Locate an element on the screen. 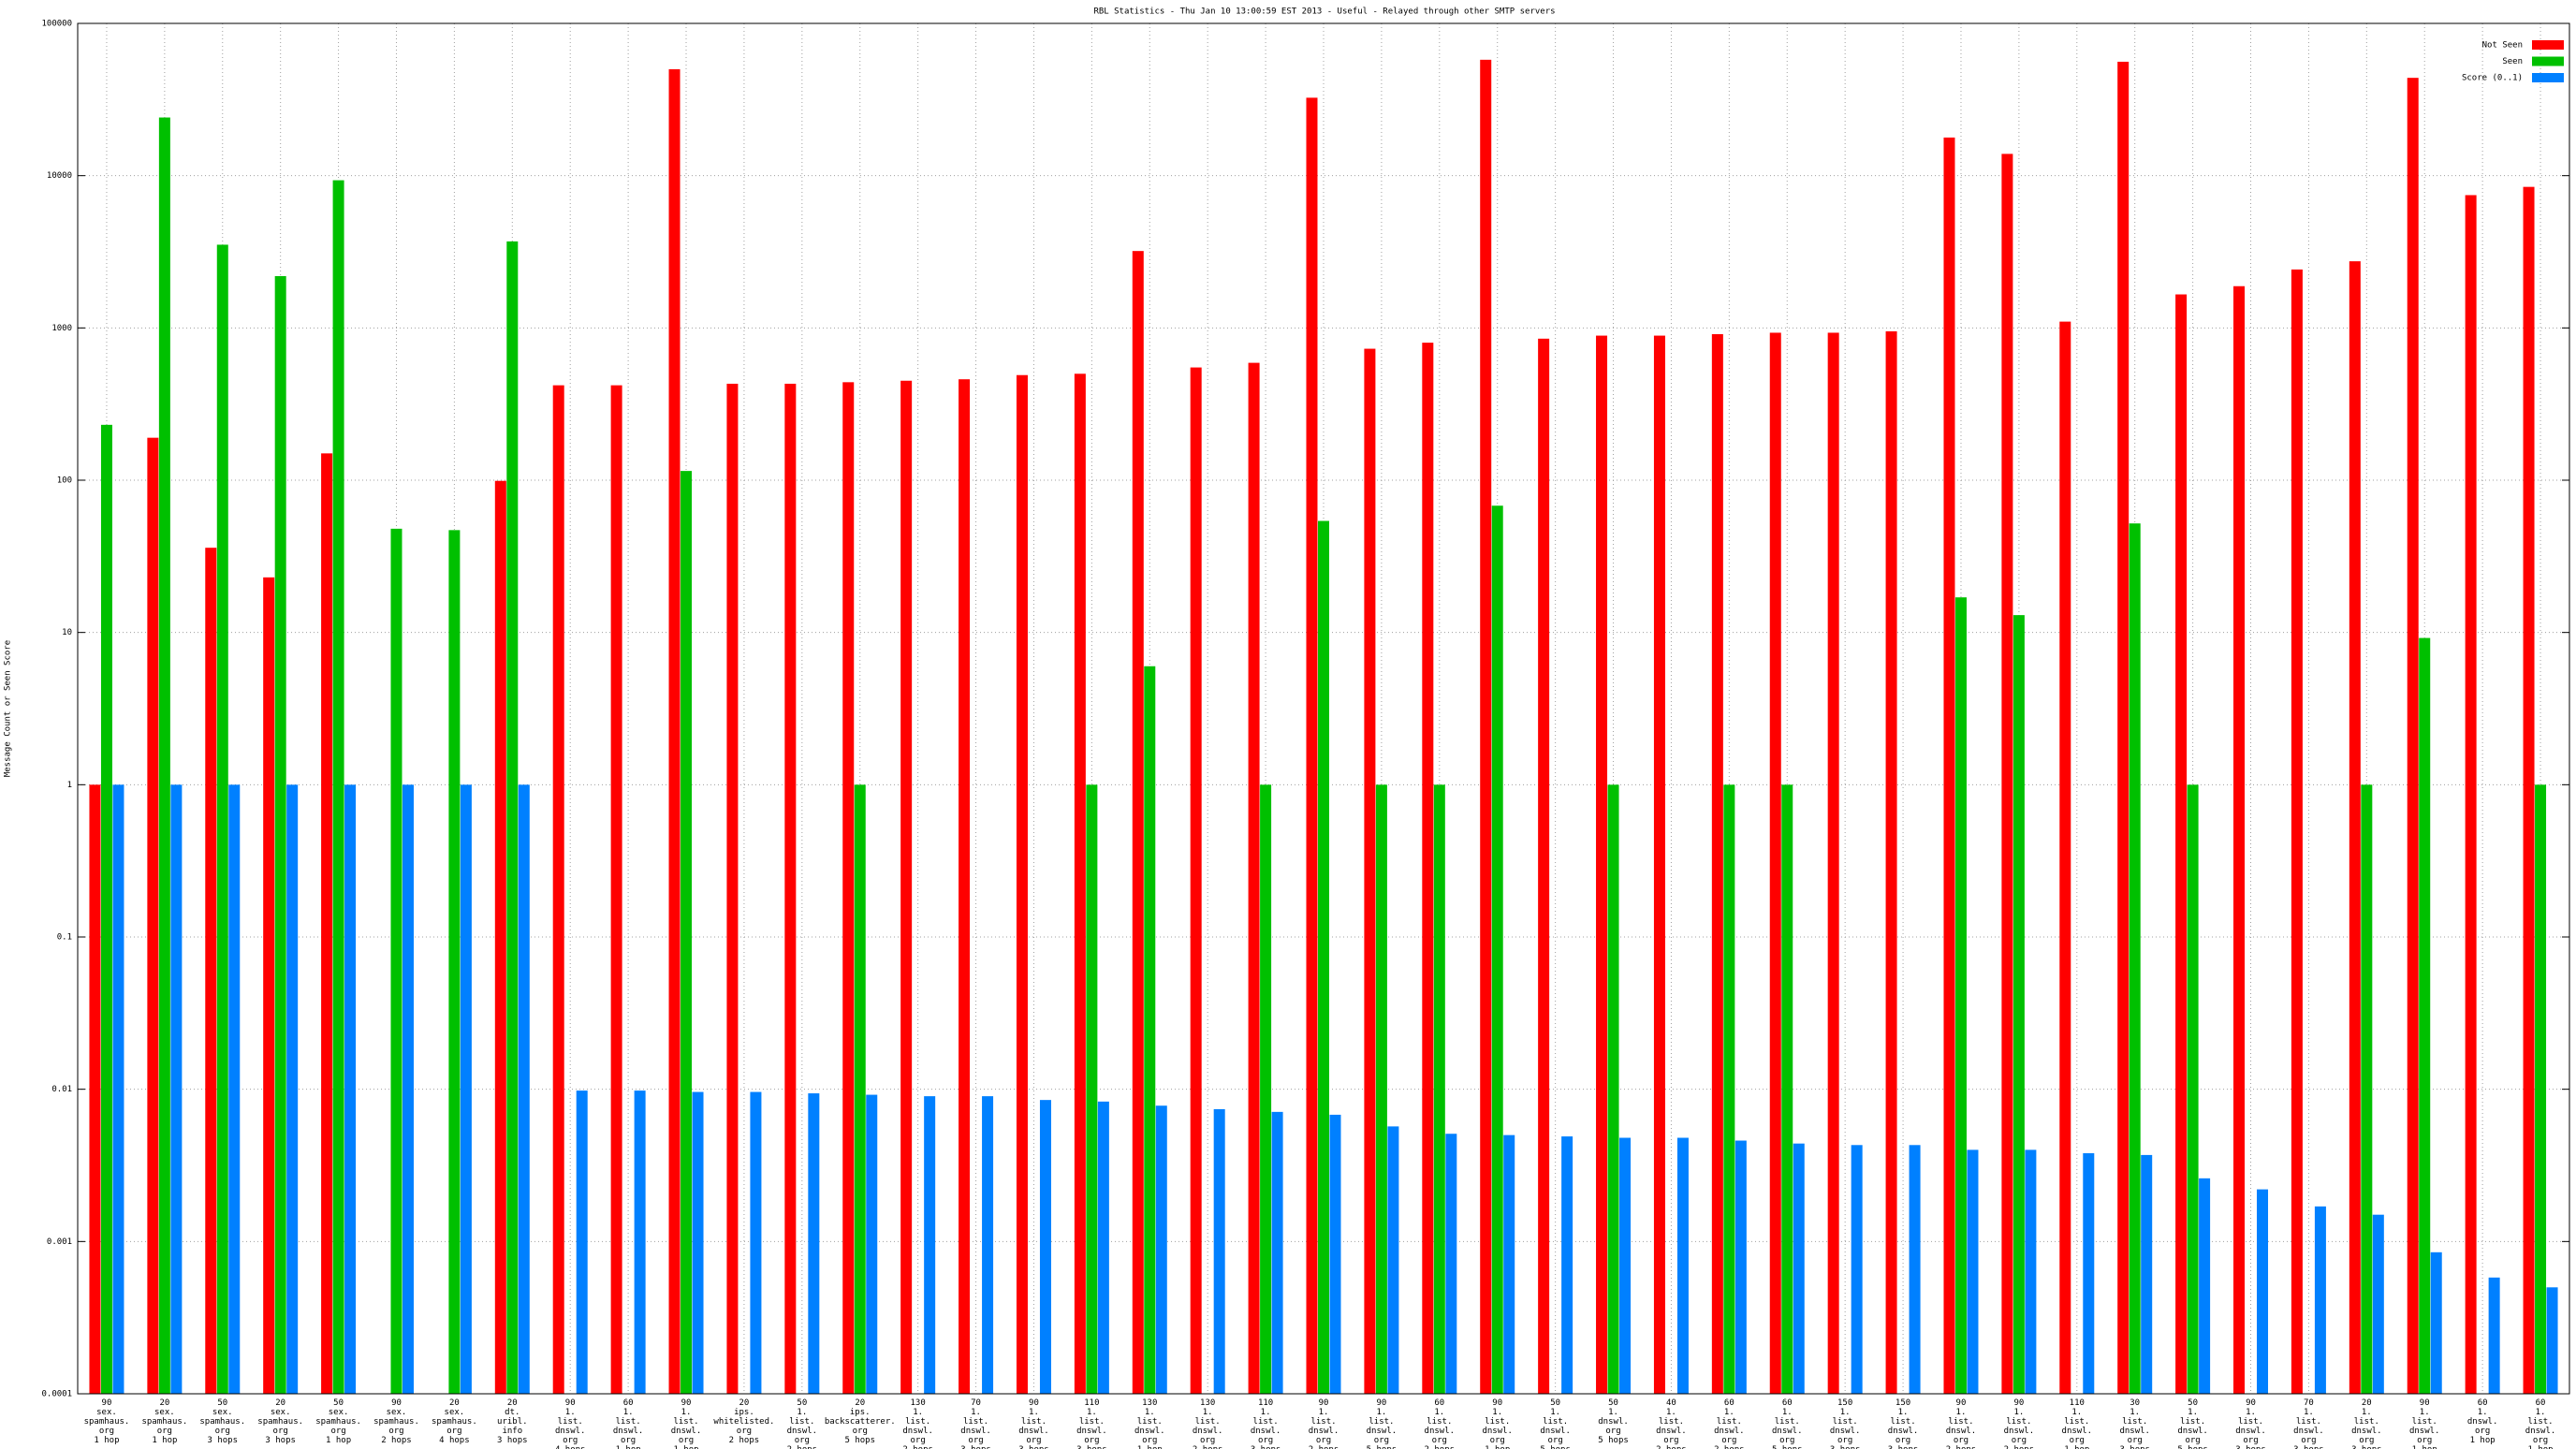 The height and width of the screenshot is (1449, 2576). x-tick-label-line: 30 is located at coordinates (2135, 1403).